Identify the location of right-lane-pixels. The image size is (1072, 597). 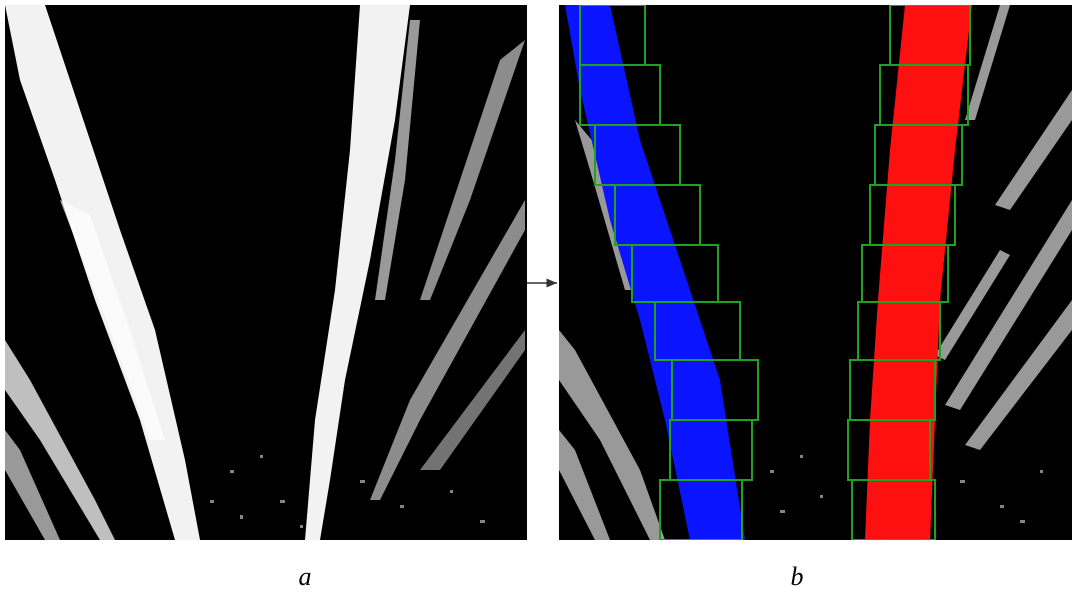
(918, 272).